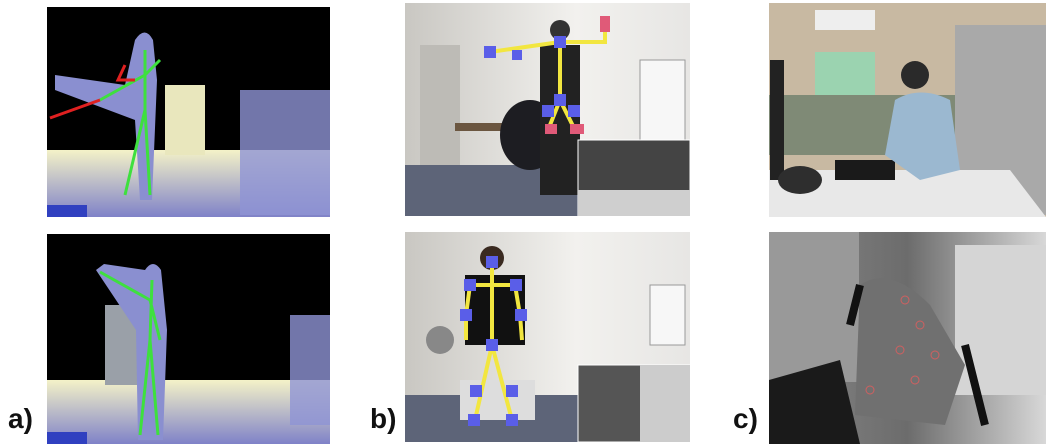 This screenshot has width=1048, height=445. What do you see at coordinates (20, 418) in the screenshot?
I see `panel-label: a)` at bounding box center [20, 418].